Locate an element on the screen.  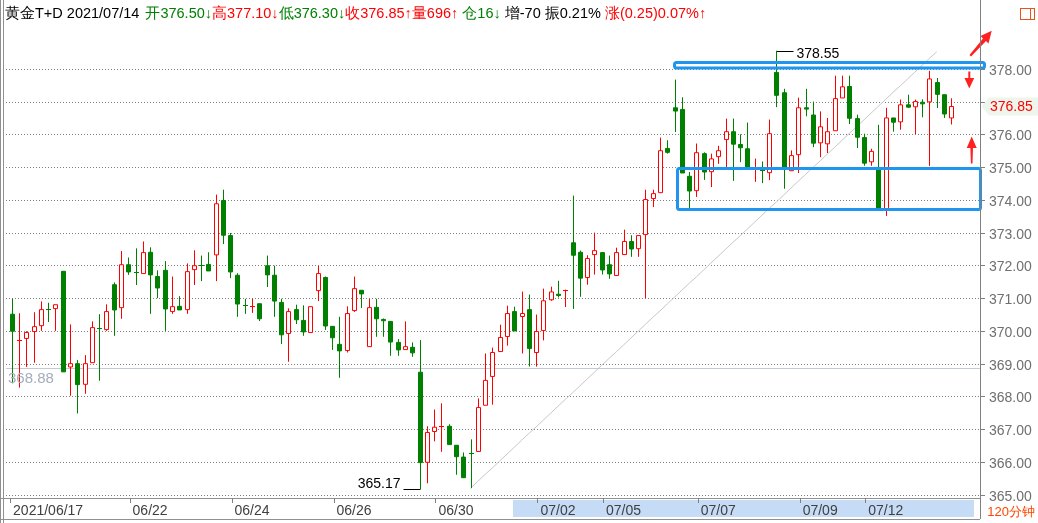
y-tick-label: 369.00 is located at coordinates (1011, 364).